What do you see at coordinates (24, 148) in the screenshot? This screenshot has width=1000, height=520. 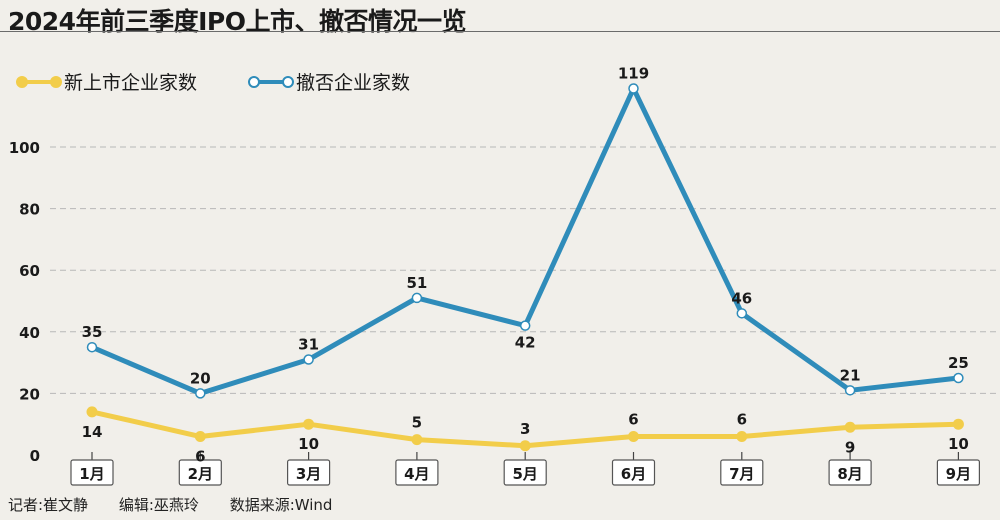 I see `y-tick-label: 100` at bounding box center [24, 148].